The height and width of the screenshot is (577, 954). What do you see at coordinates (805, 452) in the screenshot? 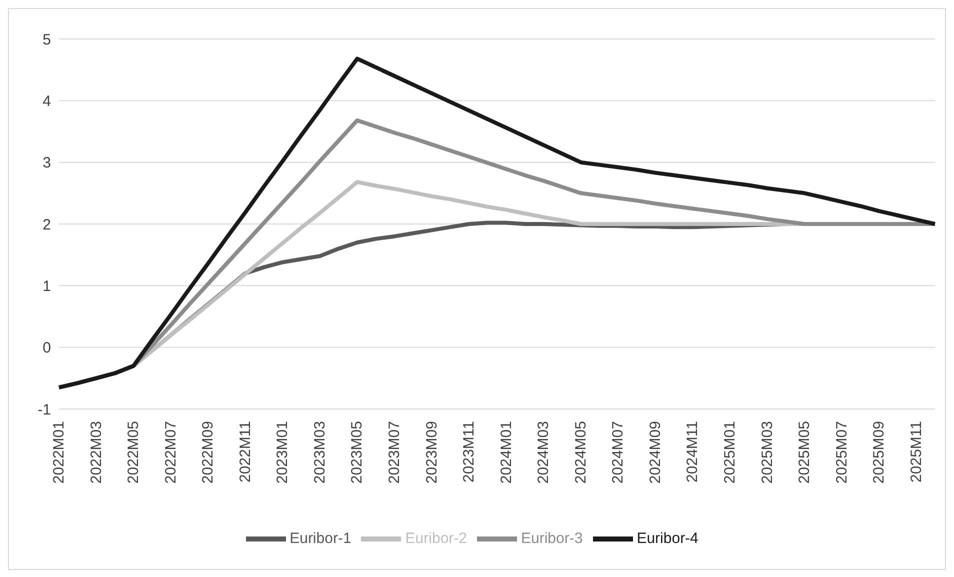
I see `x-tick-label: 2025M05` at bounding box center [805, 452].